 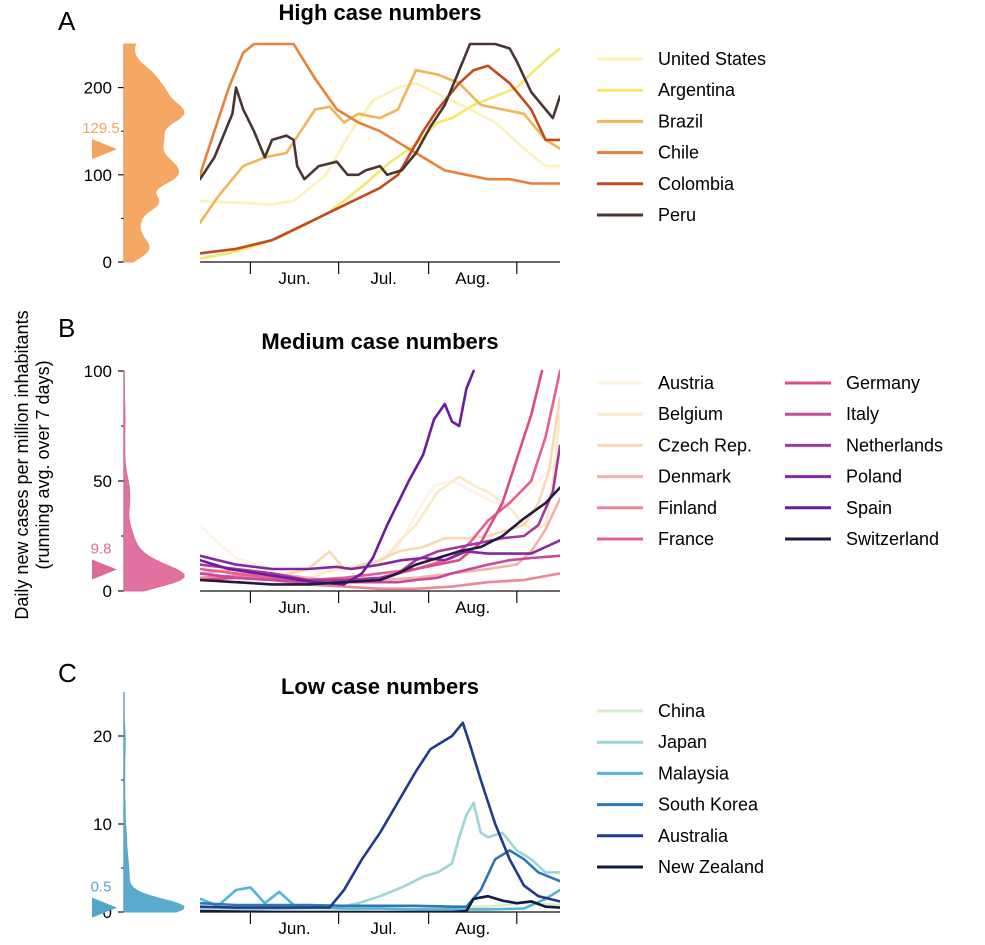 What do you see at coordinates (66, 328) in the screenshot?
I see `panel-letter-b: B` at bounding box center [66, 328].